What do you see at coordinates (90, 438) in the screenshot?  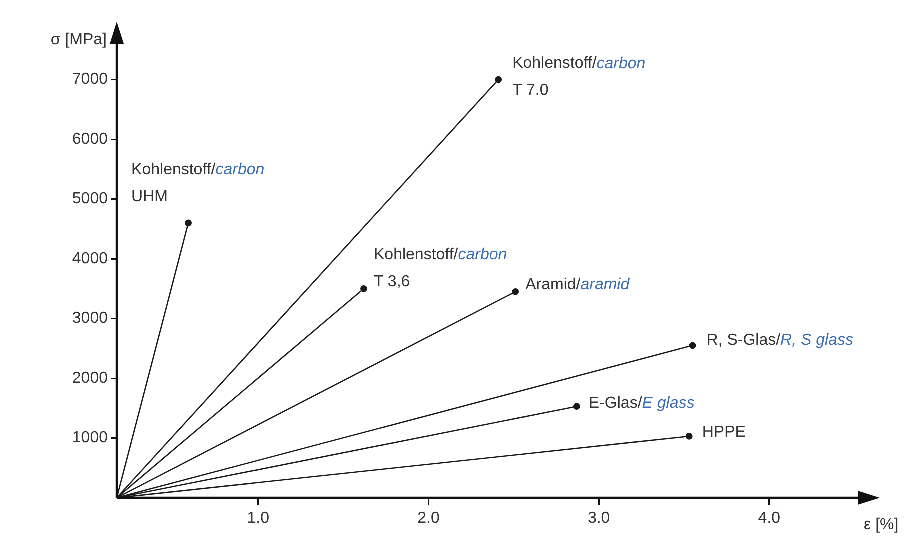 I see `y-tick-label: 1000` at bounding box center [90, 438].